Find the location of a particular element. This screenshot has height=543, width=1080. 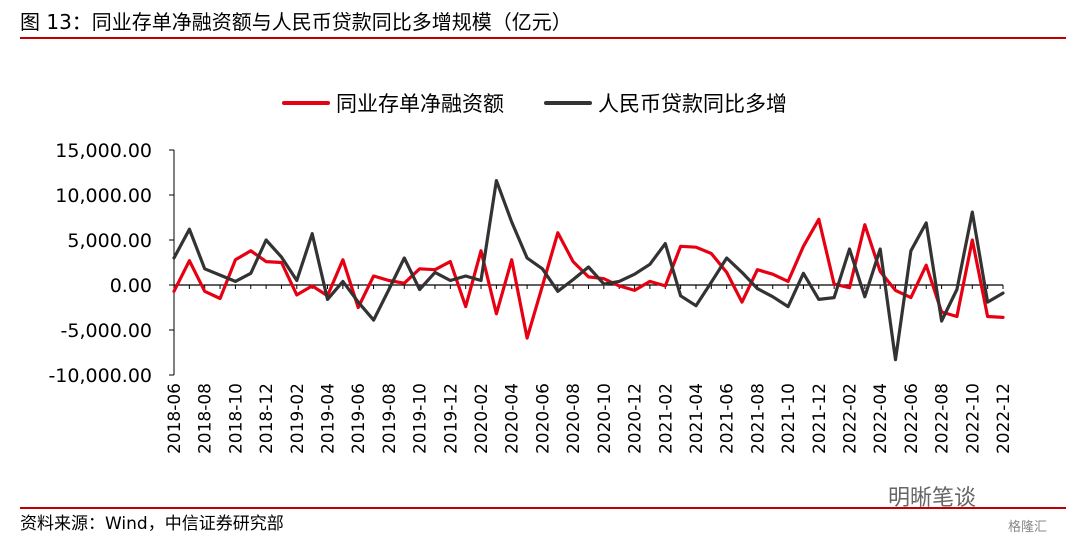

x-tick-label: 2021-04 is located at coordinates (697, 418).